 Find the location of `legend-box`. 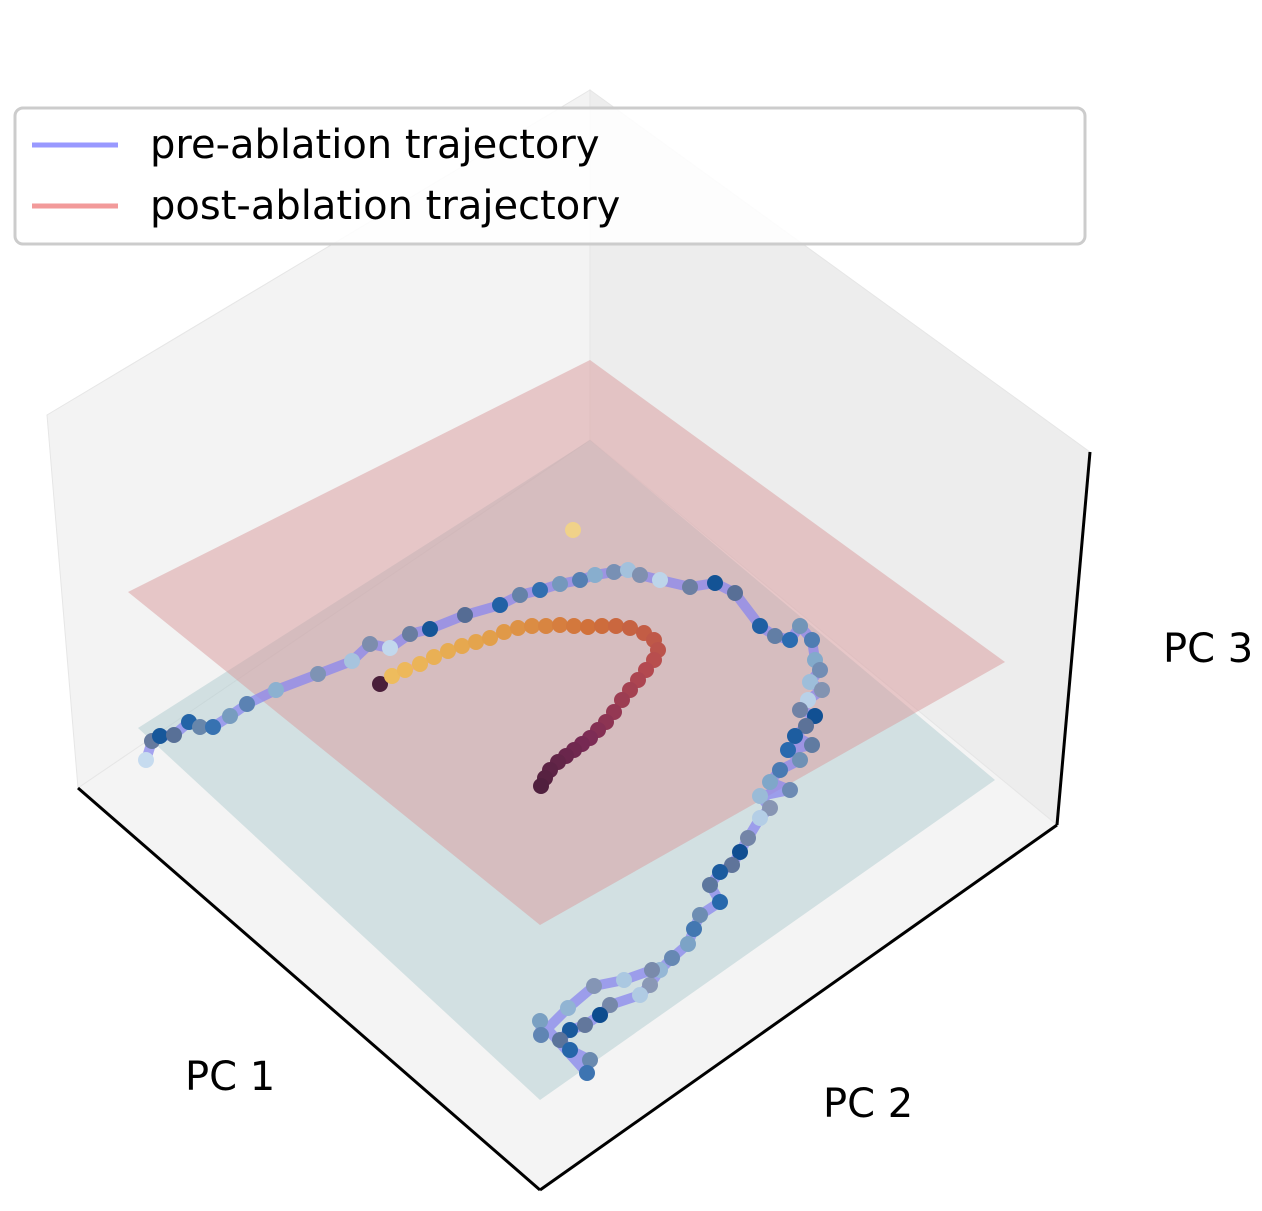

legend-box is located at coordinates (550, 176).